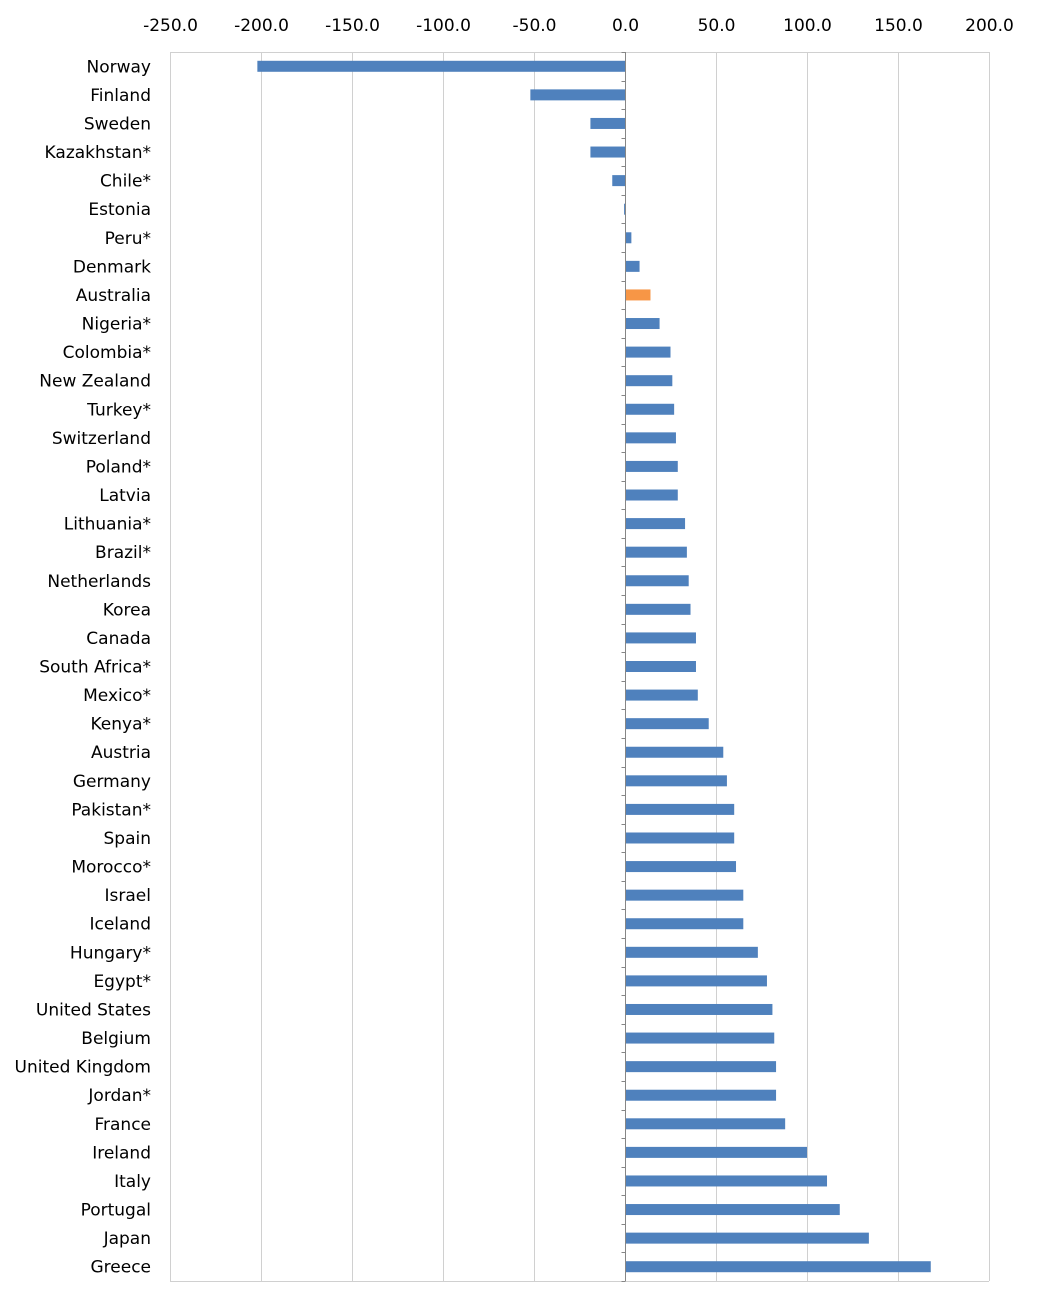 The height and width of the screenshot is (1307, 1037). What do you see at coordinates (655, 524) in the screenshot?
I see `bar-lithuania` at bounding box center [655, 524].